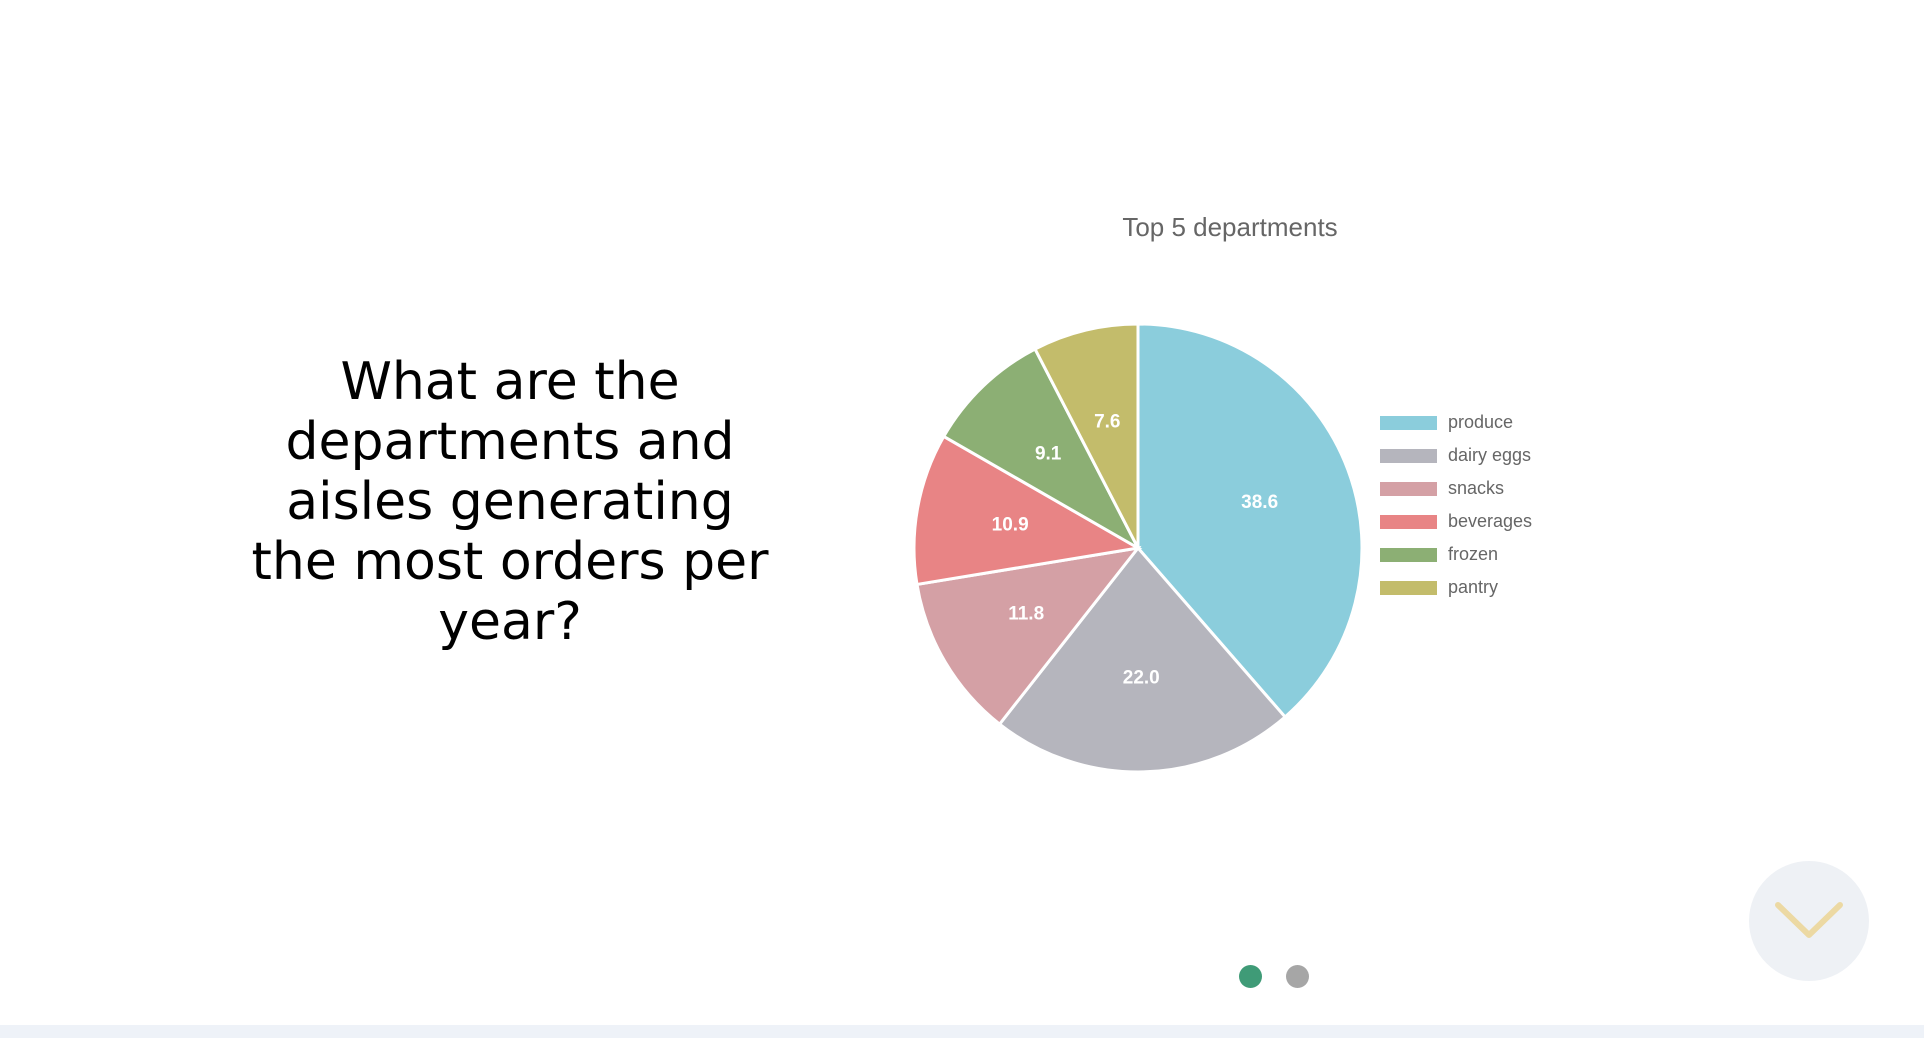 The image size is (1924, 1038). What do you see at coordinates (1010, 524) in the screenshot?
I see `slice-value-label: 10.9` at bounding box center [1010, 524].